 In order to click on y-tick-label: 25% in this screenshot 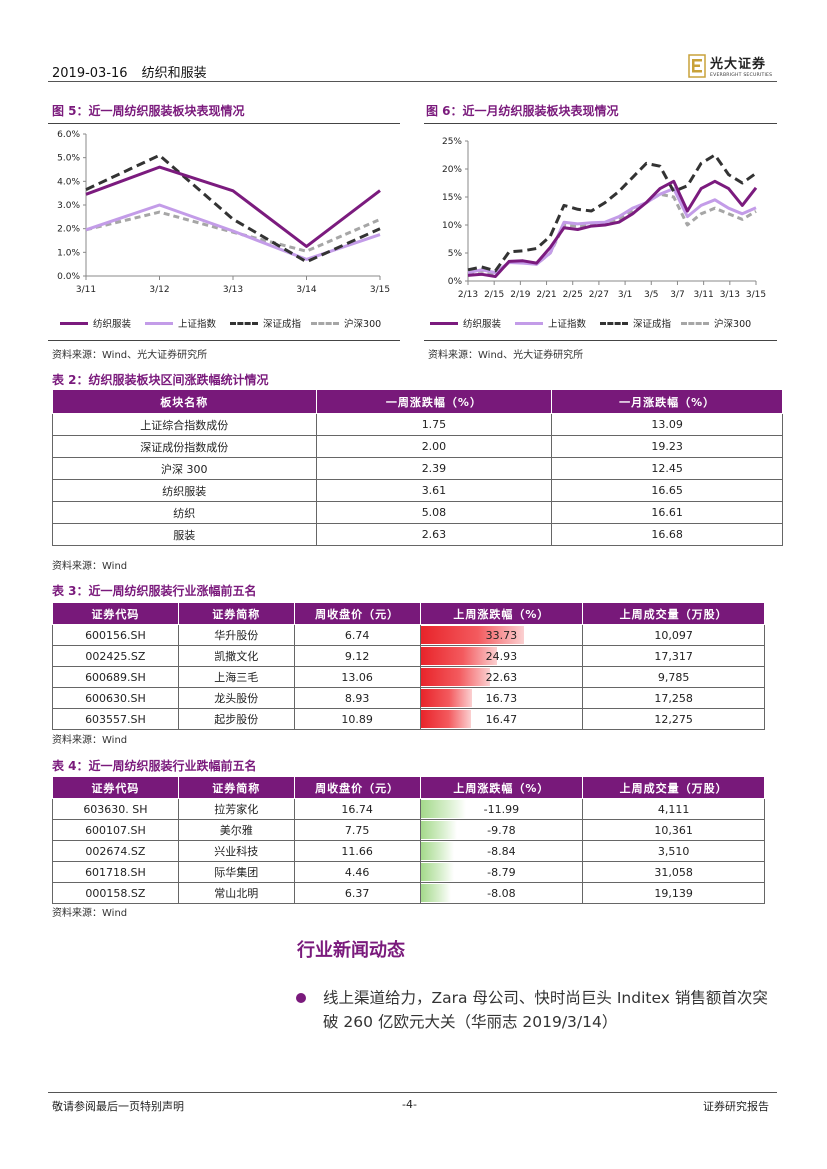, I will do `click(452, 142)`.